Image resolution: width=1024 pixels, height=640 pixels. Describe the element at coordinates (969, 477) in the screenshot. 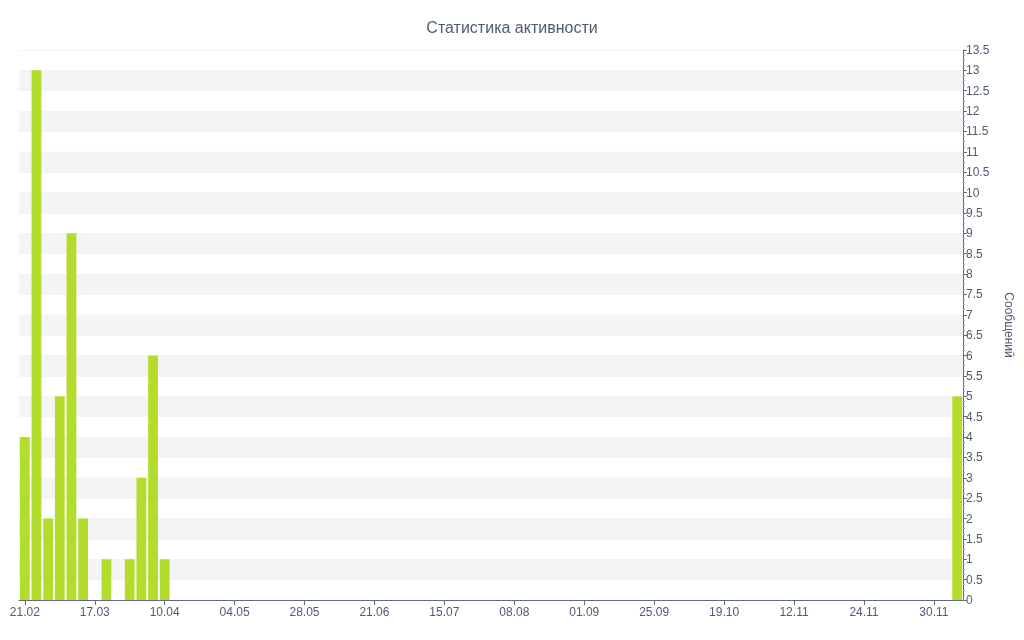

I see `y-tick-label: 3` at that location.